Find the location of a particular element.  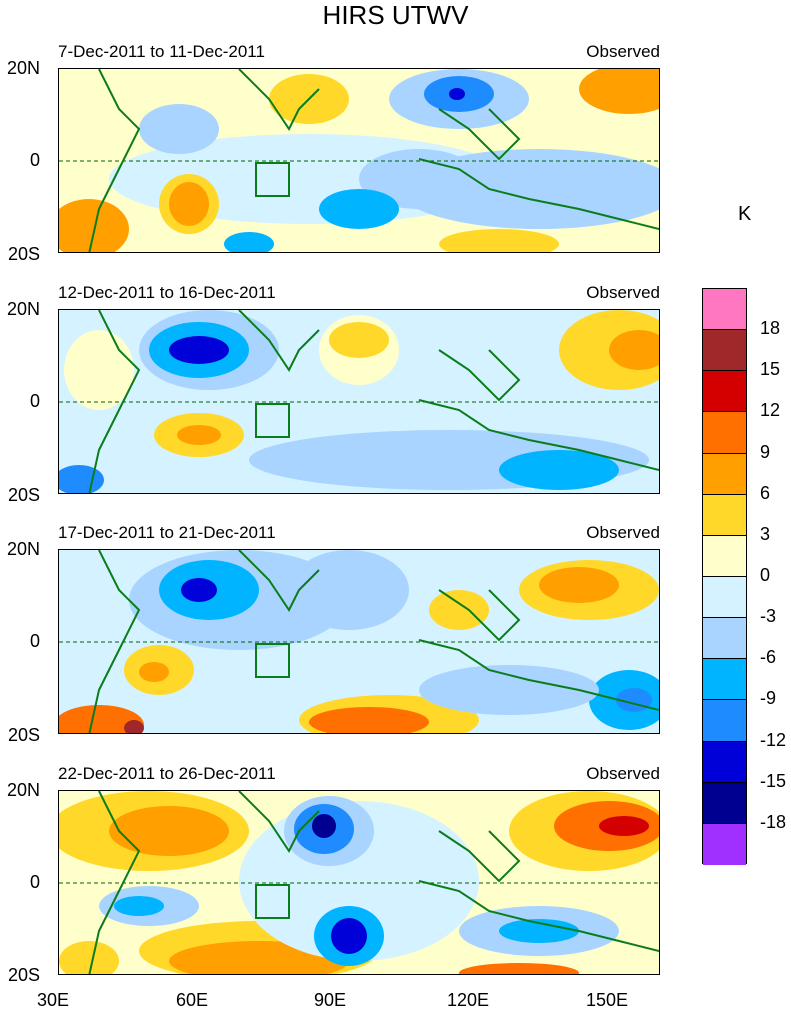

panel-2-status: Observed is located at coordinates (623, 292).